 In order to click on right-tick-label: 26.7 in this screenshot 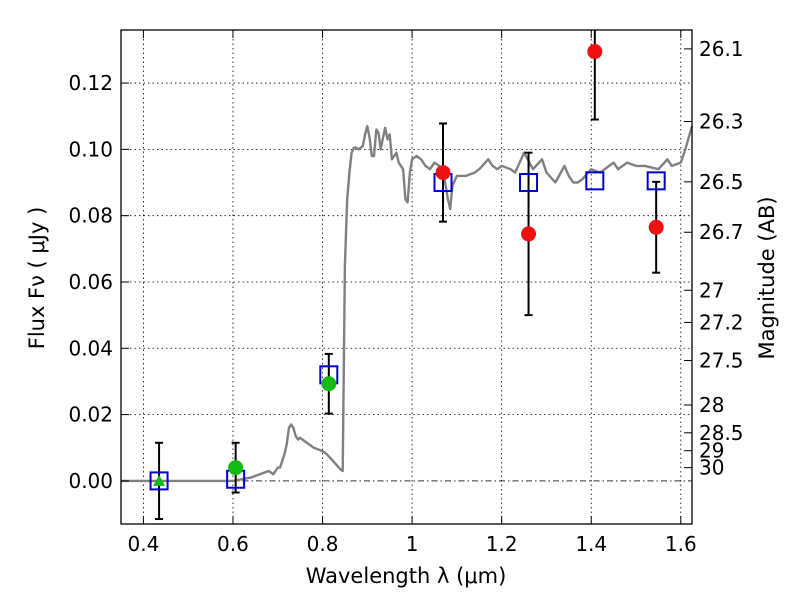, I will do `click(721, 232)`.